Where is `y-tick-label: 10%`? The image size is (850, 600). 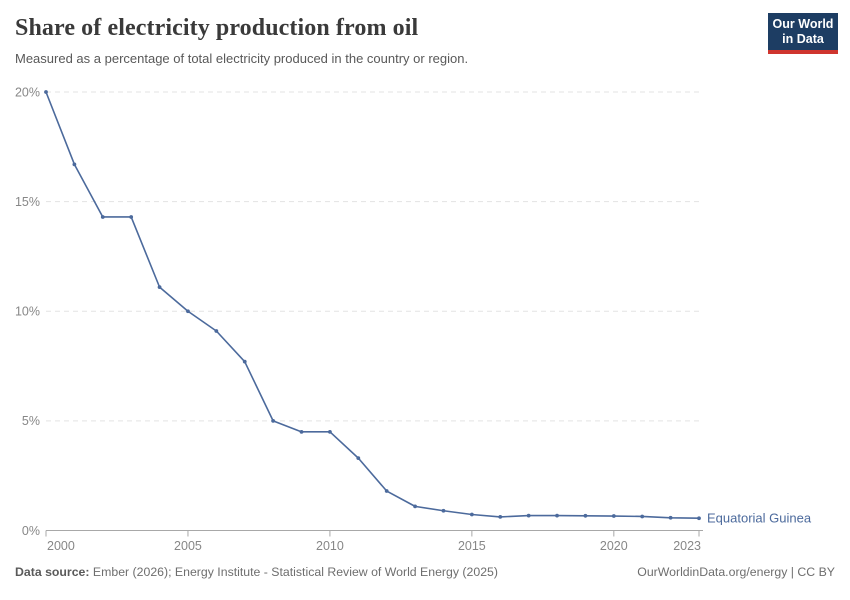
y-tick-label: 10% is located at coordinates (27, 312).